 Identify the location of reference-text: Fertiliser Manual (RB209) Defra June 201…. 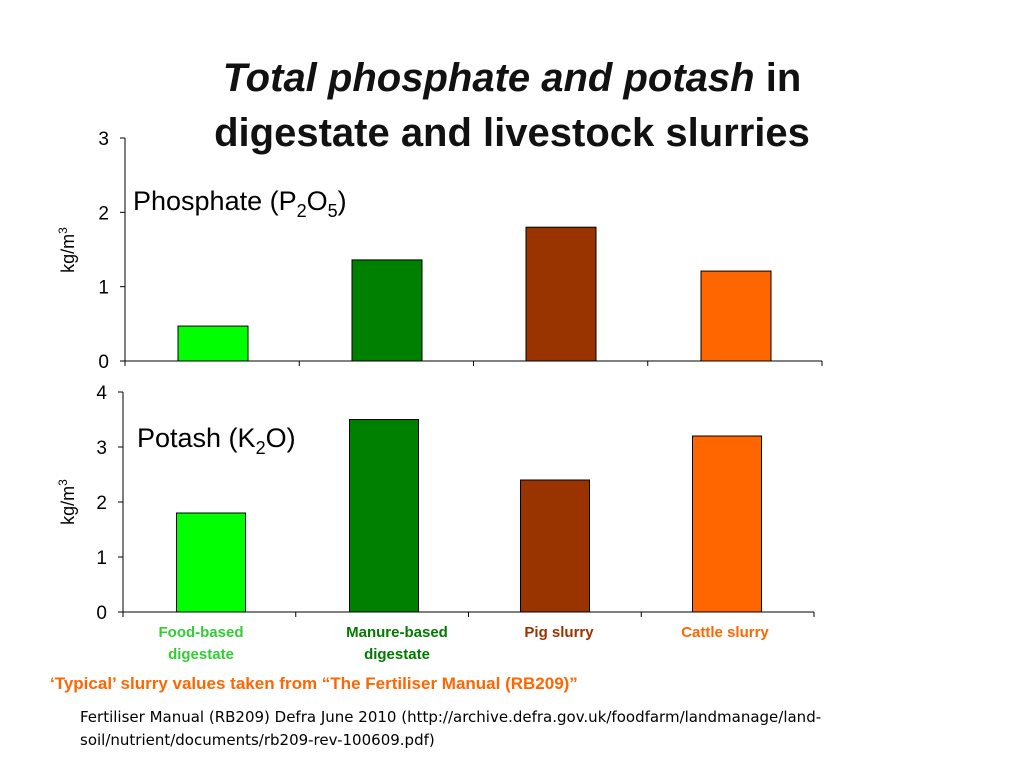
(451, 728).